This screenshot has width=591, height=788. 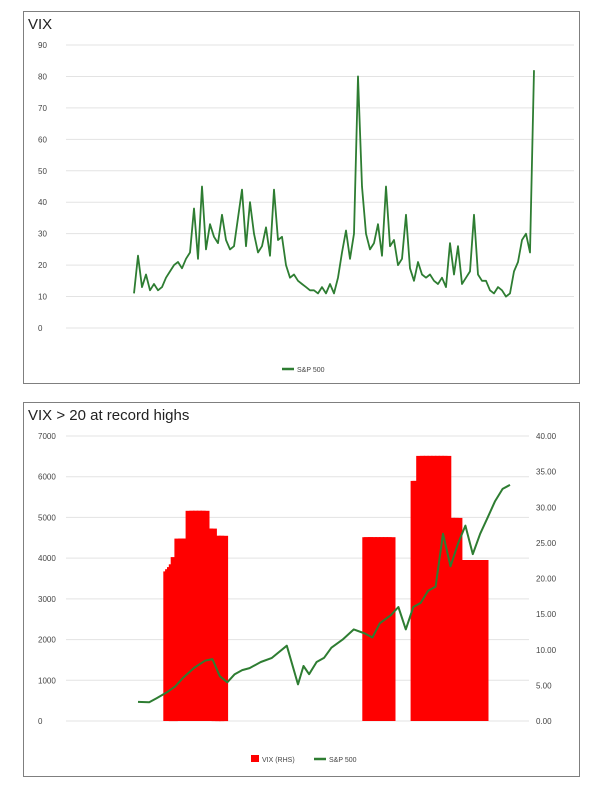 I want to click on y-tick-label: 4000, so click(x=47, y=558).